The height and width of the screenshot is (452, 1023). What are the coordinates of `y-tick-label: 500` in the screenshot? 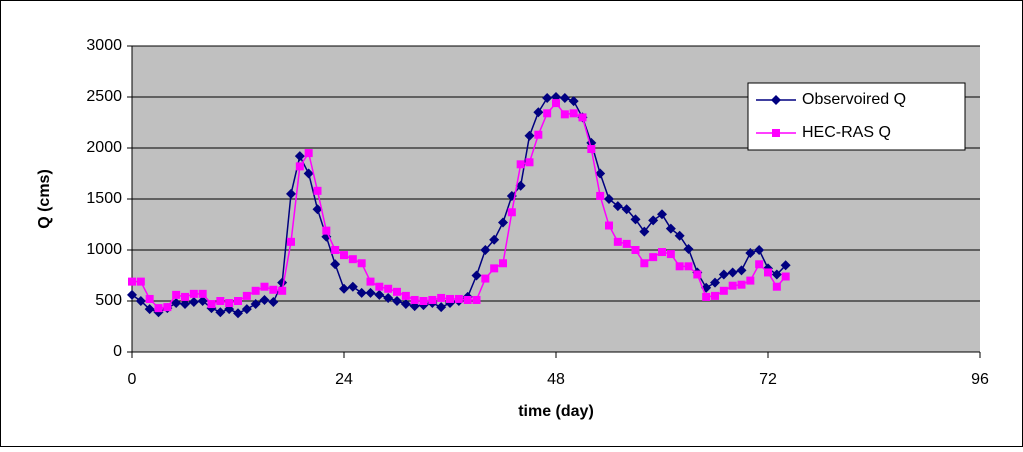 It's located at (108, 300).